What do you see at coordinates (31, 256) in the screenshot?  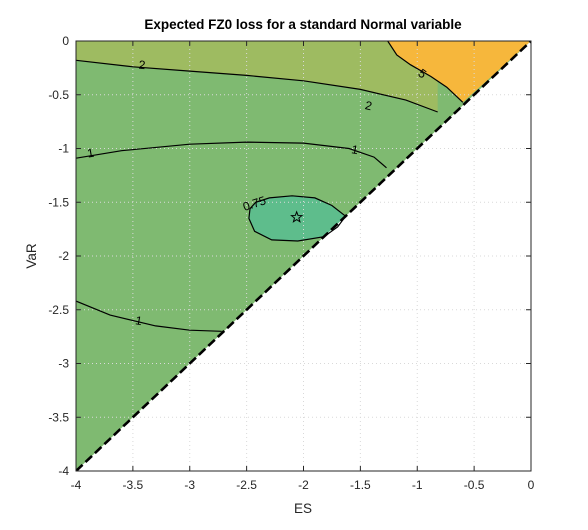 I see `y-axis-label: VaR` at bounding box center [31, 256].